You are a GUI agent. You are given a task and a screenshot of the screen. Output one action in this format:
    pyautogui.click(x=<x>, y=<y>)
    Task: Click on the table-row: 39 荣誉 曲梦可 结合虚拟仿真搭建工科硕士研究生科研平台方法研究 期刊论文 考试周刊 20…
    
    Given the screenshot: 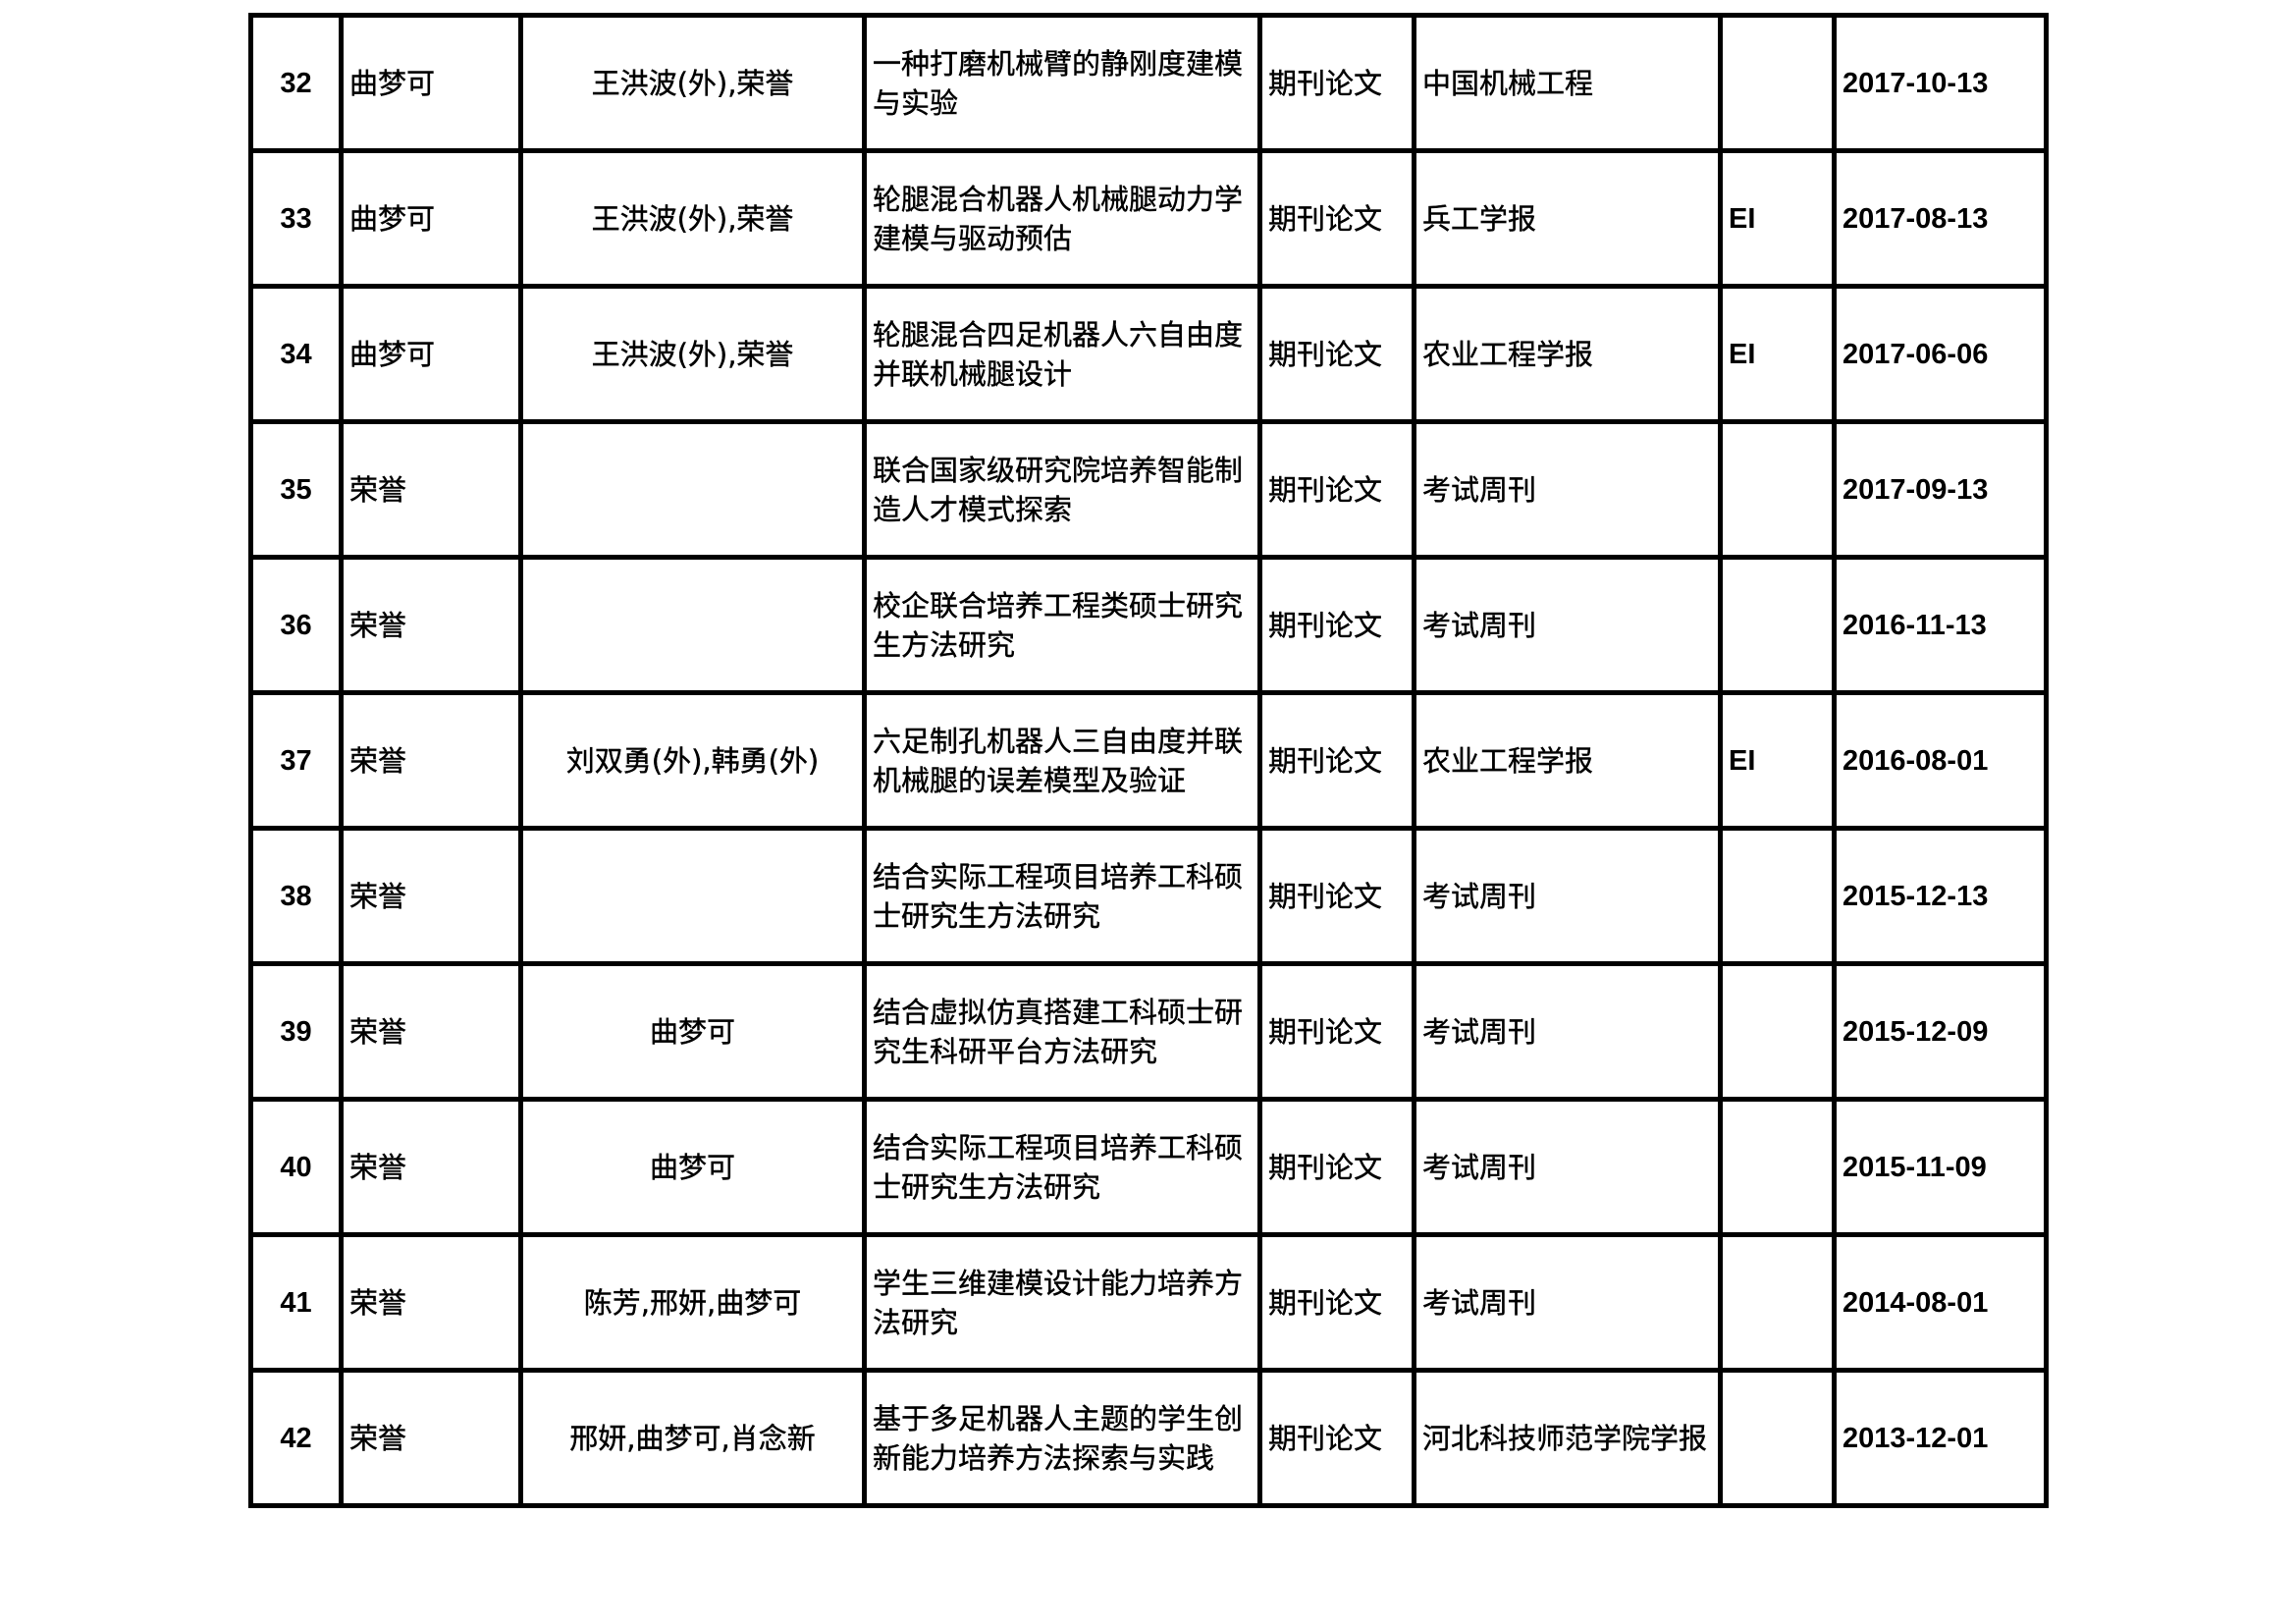 What is the action you would take?
    pyautogui.click(x=1148, y=1031)
    